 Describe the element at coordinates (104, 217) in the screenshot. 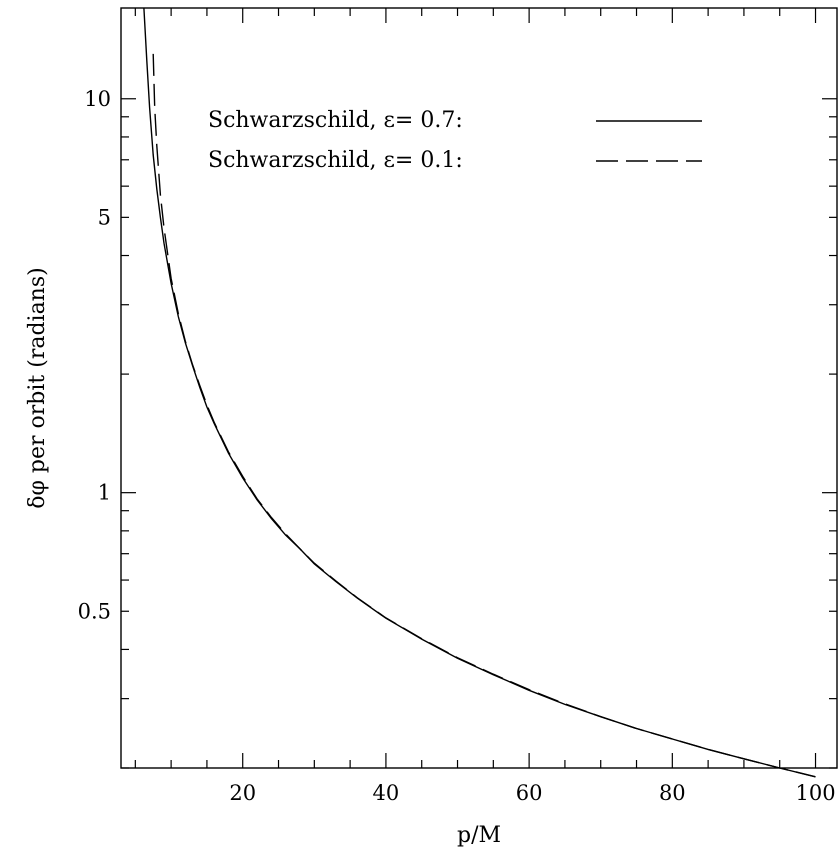

I see `y-tick-label: 5` at that location.